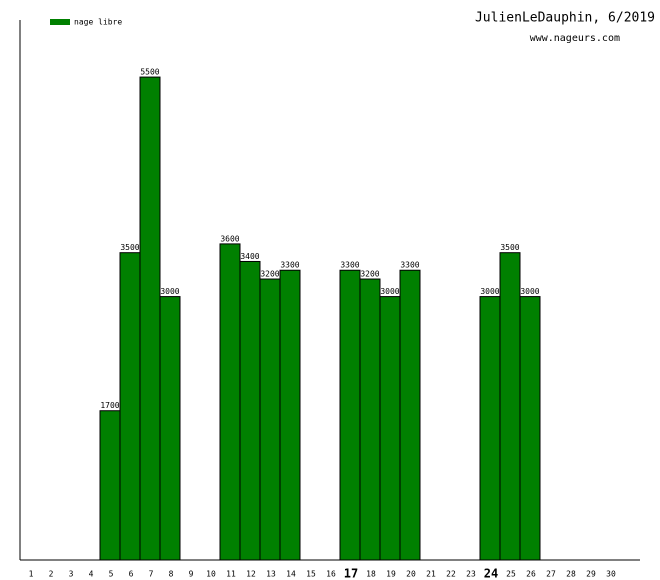 The height and width of the screenshot is (580, 660). I want to click on x-tick-label: 26, so click(531, 574).